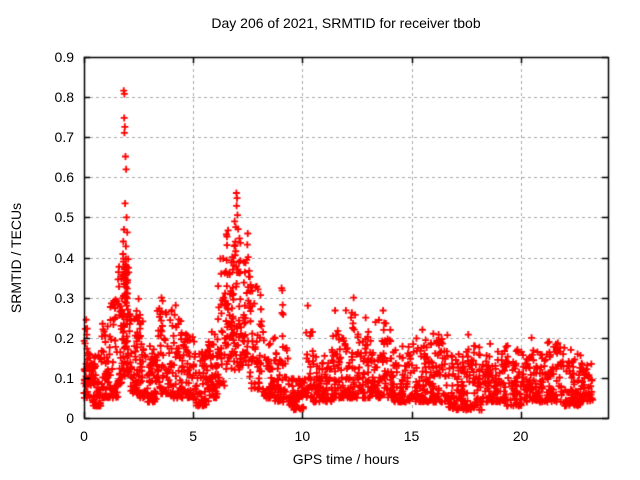  What do you see at coordinates (193, 436) in the screenshot?
I see `x-tick-label: 5` at bounding box center [193, 436].